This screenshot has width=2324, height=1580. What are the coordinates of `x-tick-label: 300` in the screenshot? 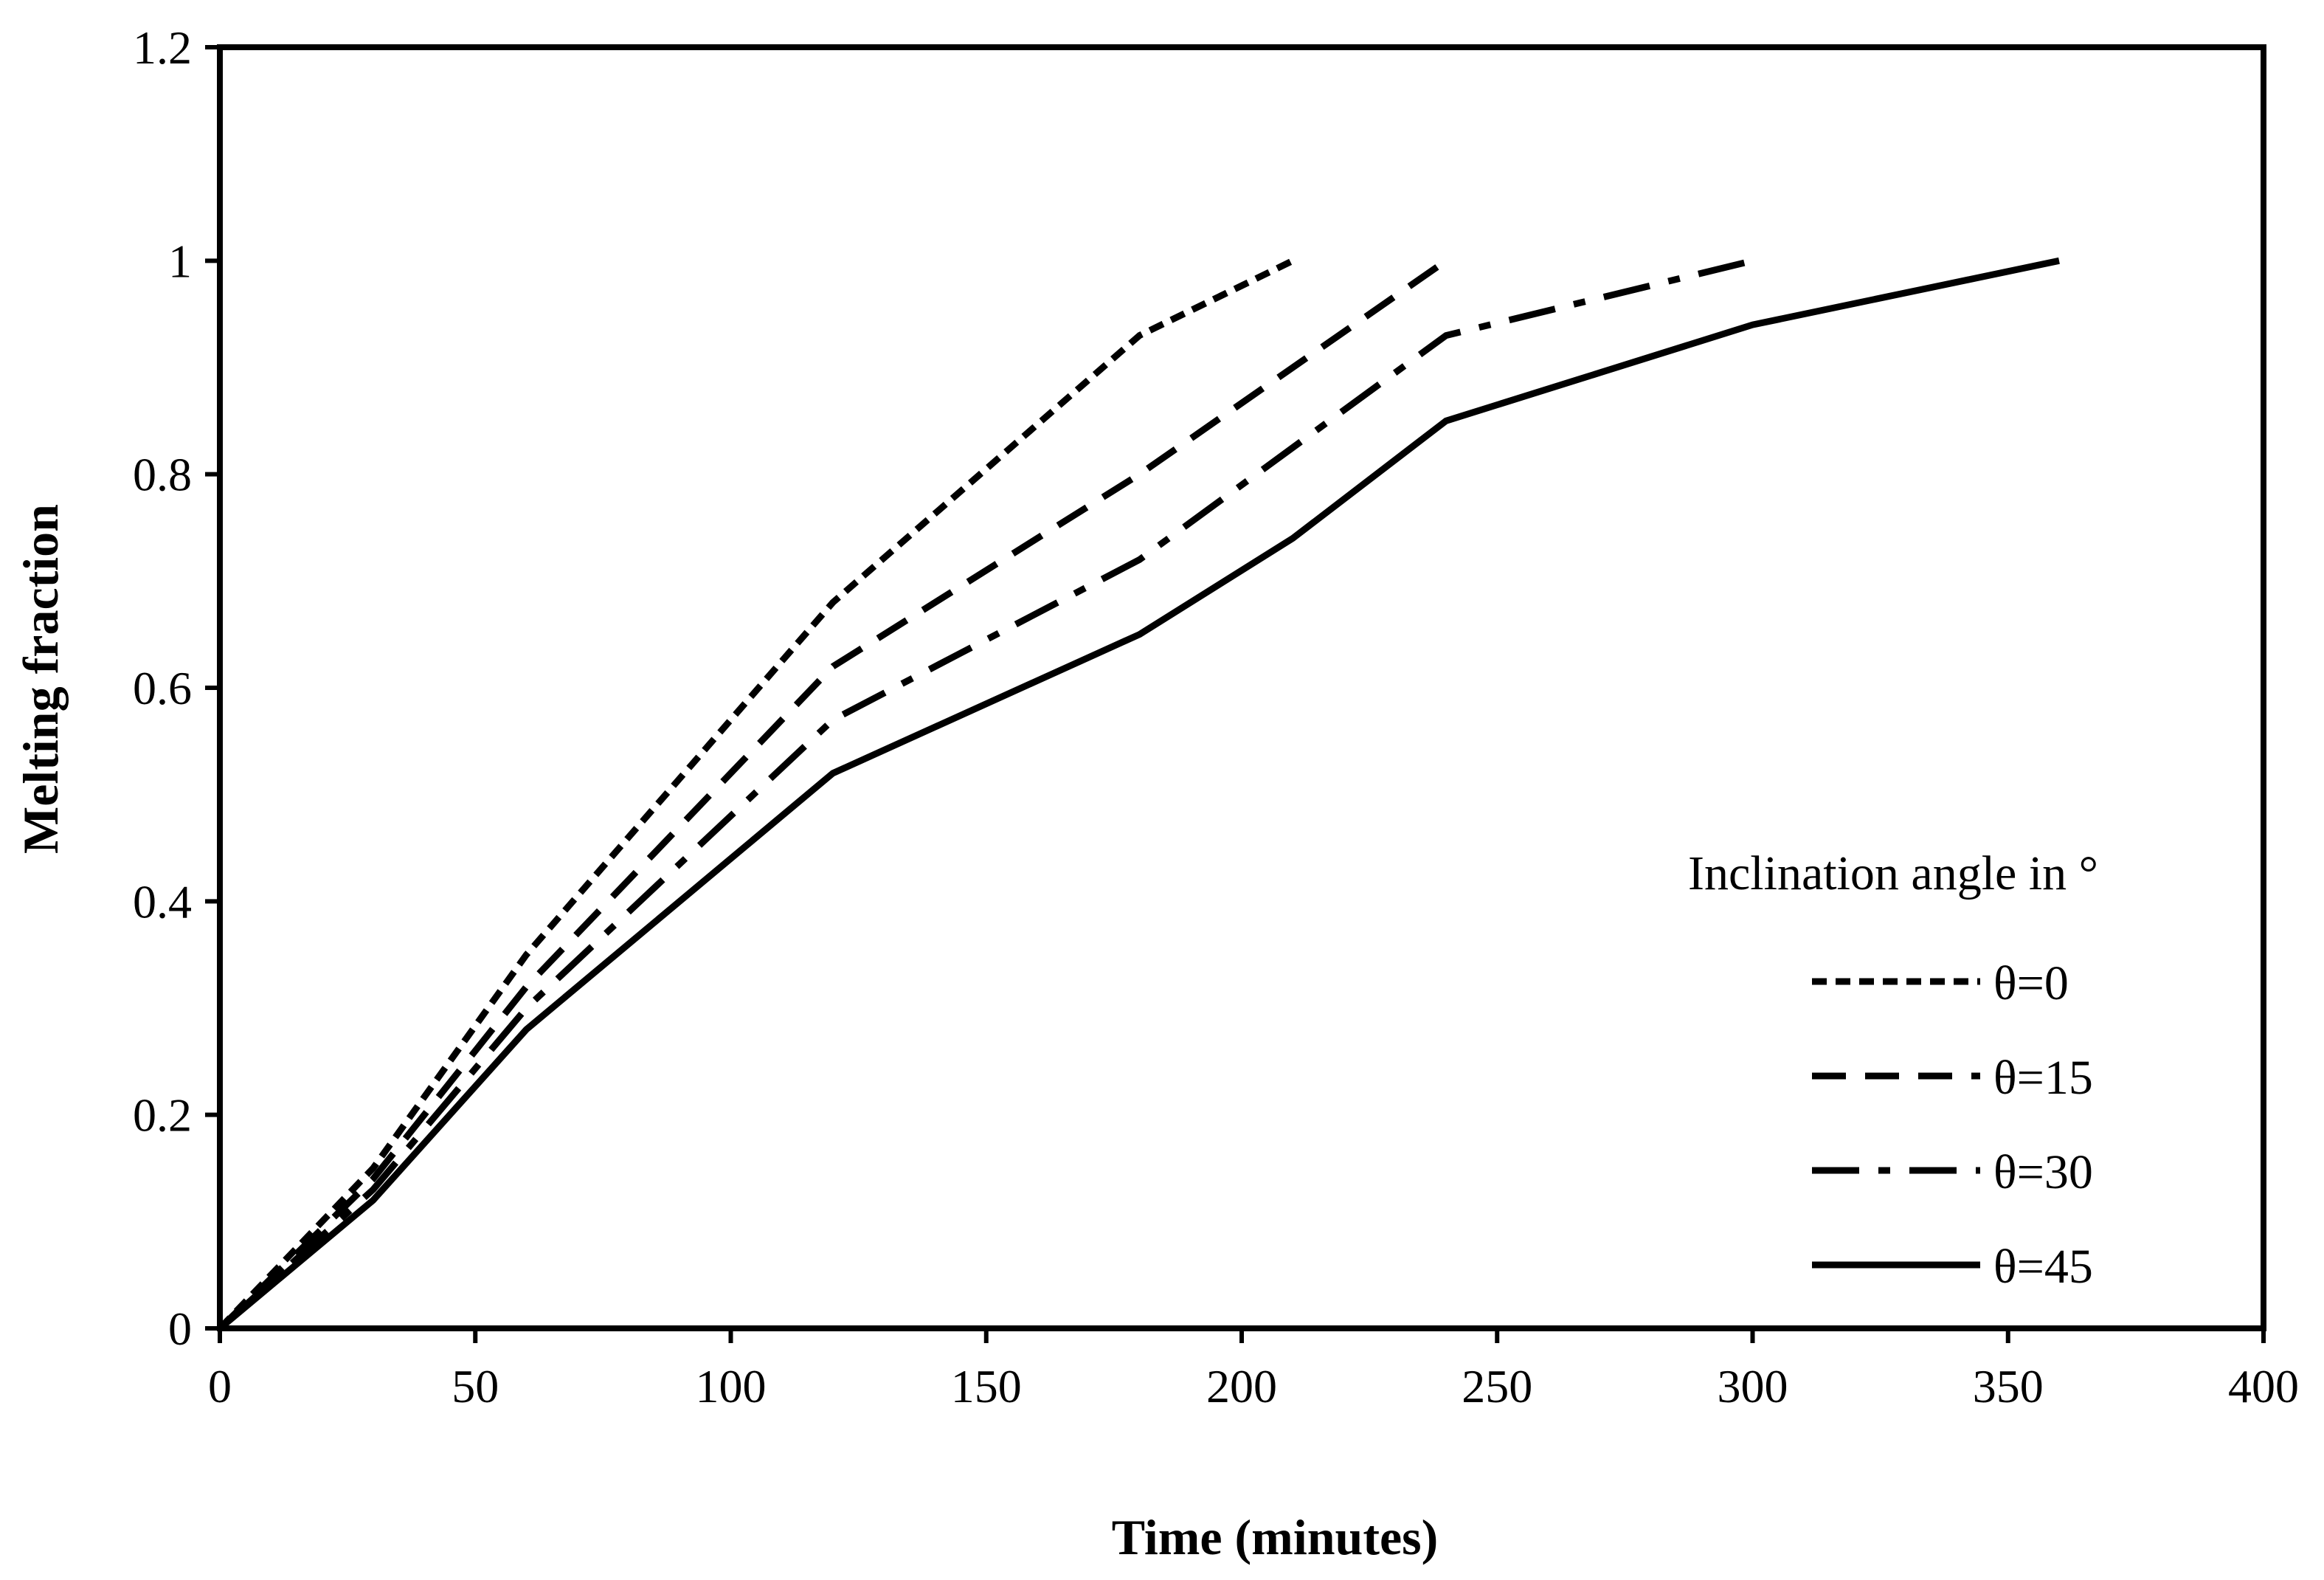 It's located at (1753, 1386).